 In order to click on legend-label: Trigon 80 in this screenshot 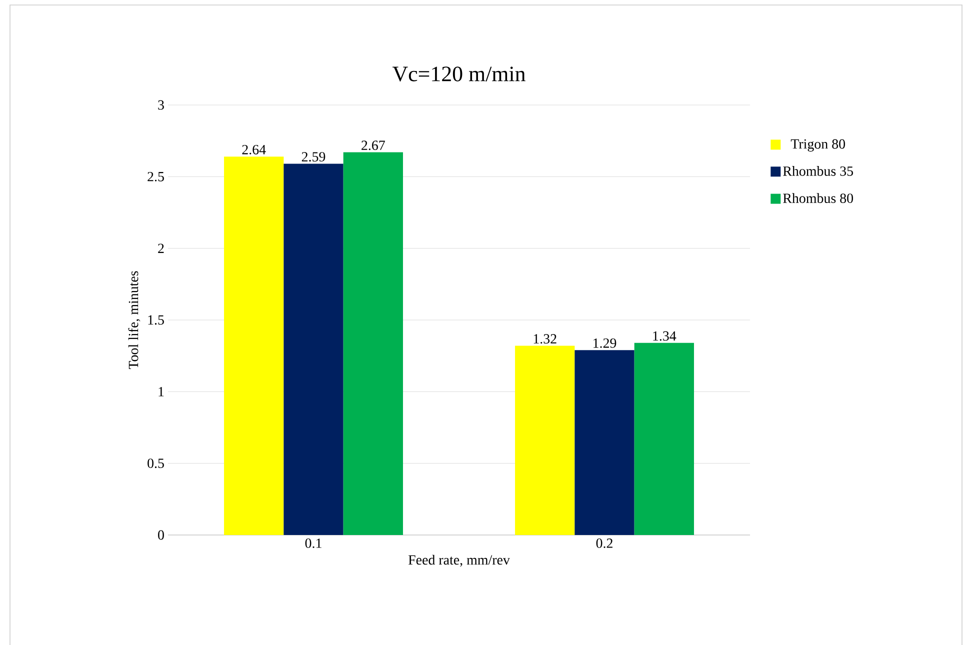, I will do `click(818, 145)`.